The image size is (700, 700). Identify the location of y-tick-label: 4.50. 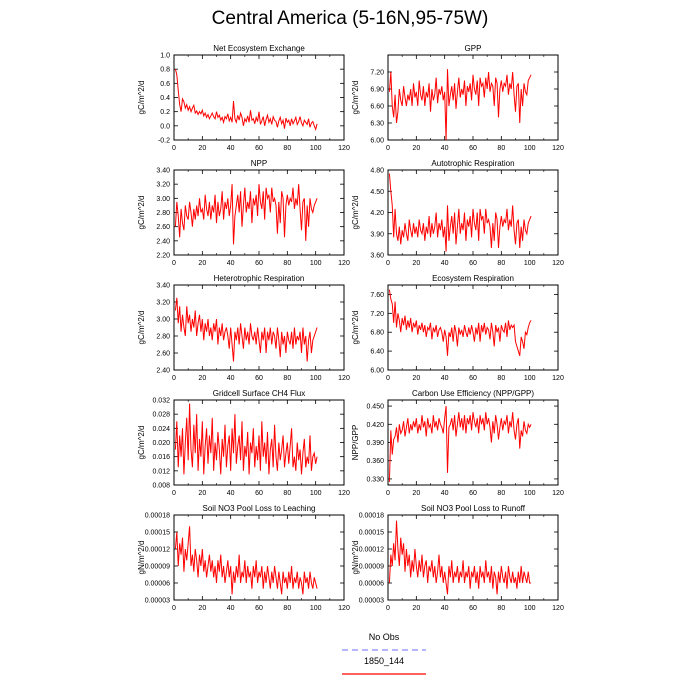
(377, 192).